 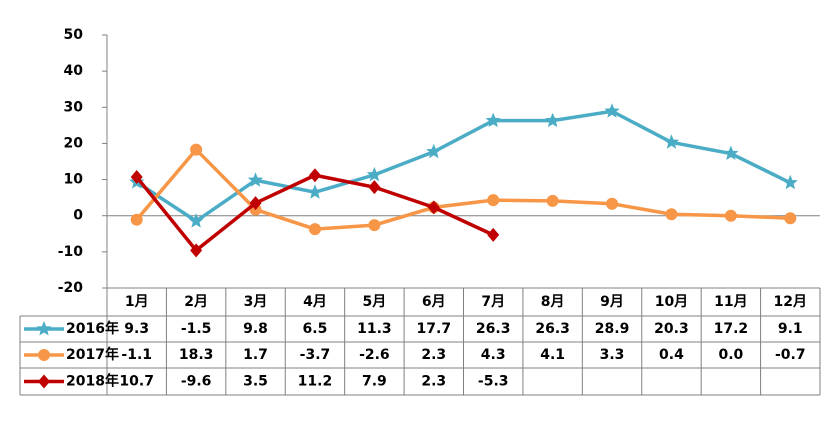 I want to click on table-value: 7.9, so click(x=374, y=382).